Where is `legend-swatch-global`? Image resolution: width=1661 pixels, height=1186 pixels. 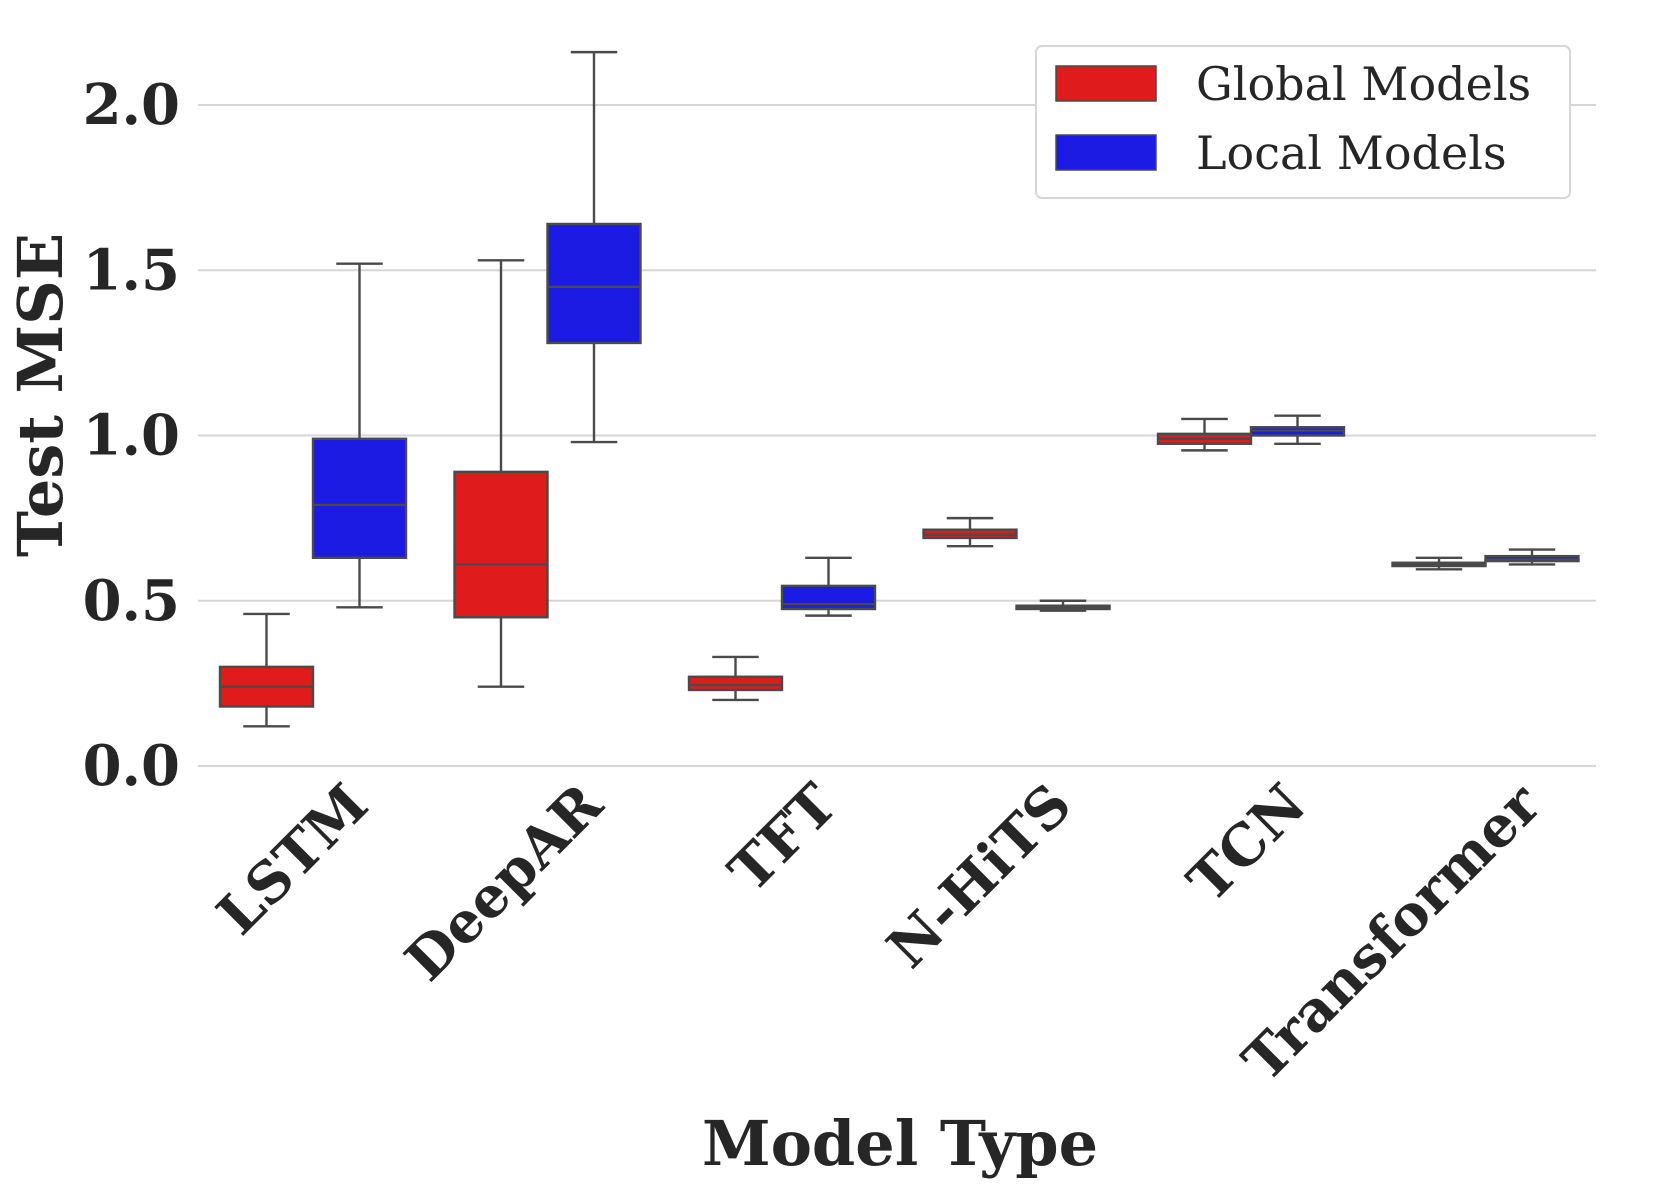 legend-swatch-global is located at coordinates (1106, 83).